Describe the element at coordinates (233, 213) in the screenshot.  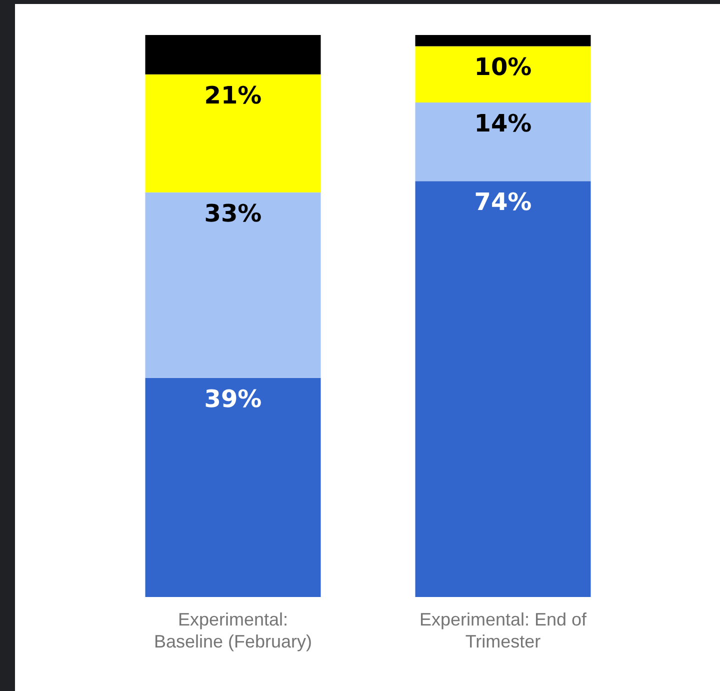
I see `data-label: 33%` at that location.